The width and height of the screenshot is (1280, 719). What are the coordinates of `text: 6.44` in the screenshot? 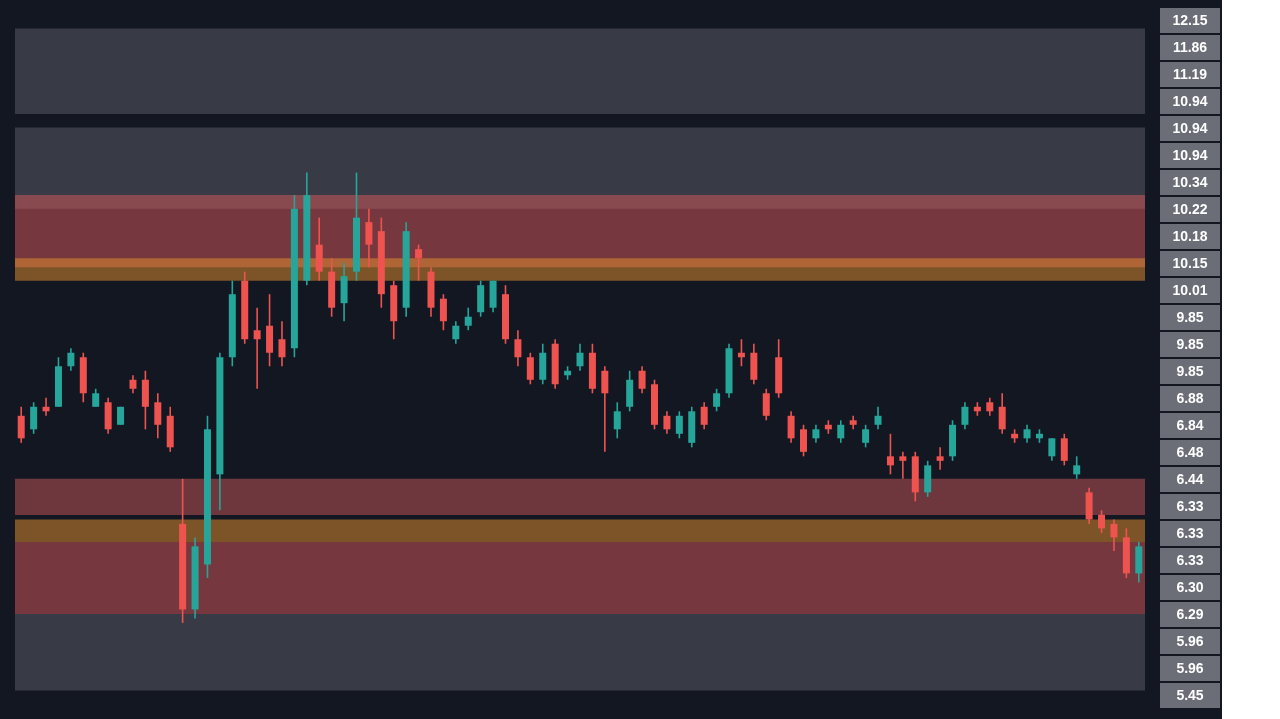 It's located at (1190, 478).